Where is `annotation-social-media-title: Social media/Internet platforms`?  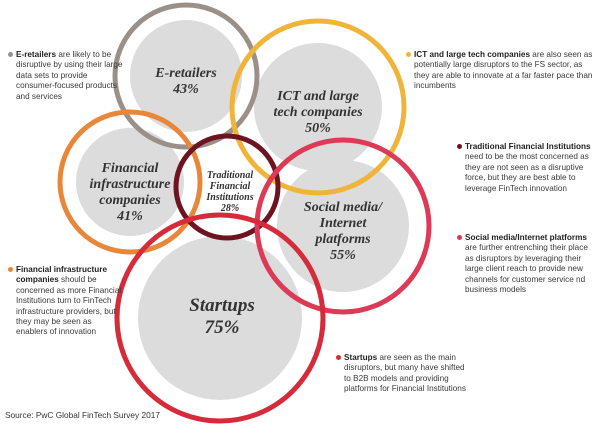 annotation-social-media-title: Social media/Internet platforms is located at coordinates (526, 237).